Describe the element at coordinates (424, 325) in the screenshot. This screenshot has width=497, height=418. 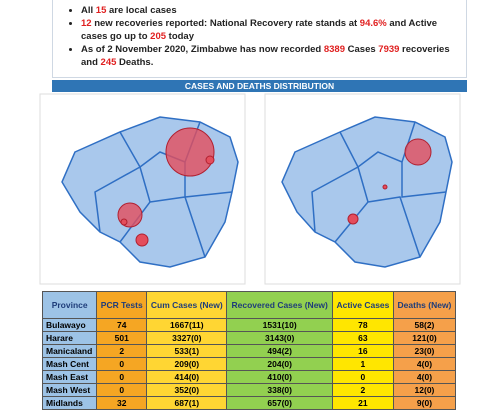
I see `table-cell: 58(2)` at that location.